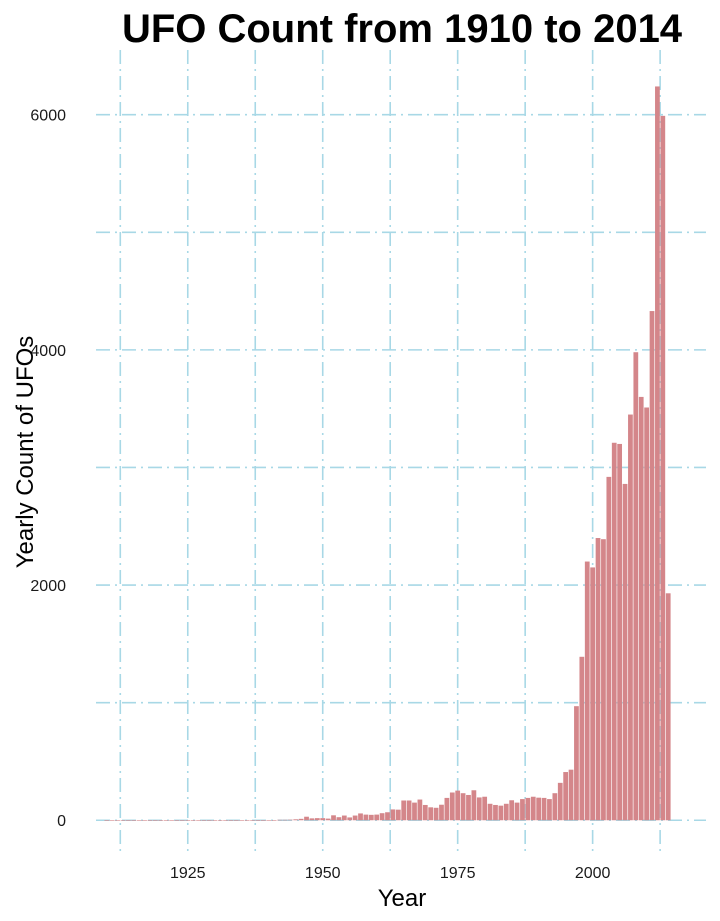 This screenshot has width=720, height=921. What do you see at coordinates (25, 452) in the screenshot?
I see `y-axis-label: Yearly Count of UFOs` at bounding box center [25, 452].